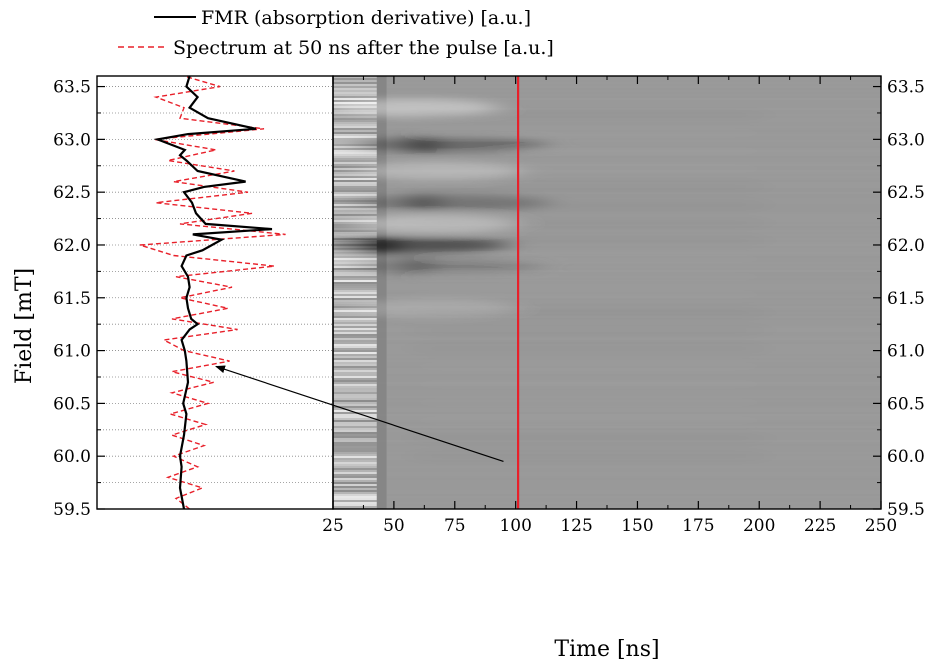  Describe the element at coordinates (906, 510) in the screenshot. I see `y-tick-label-right: 59.5` at that location.